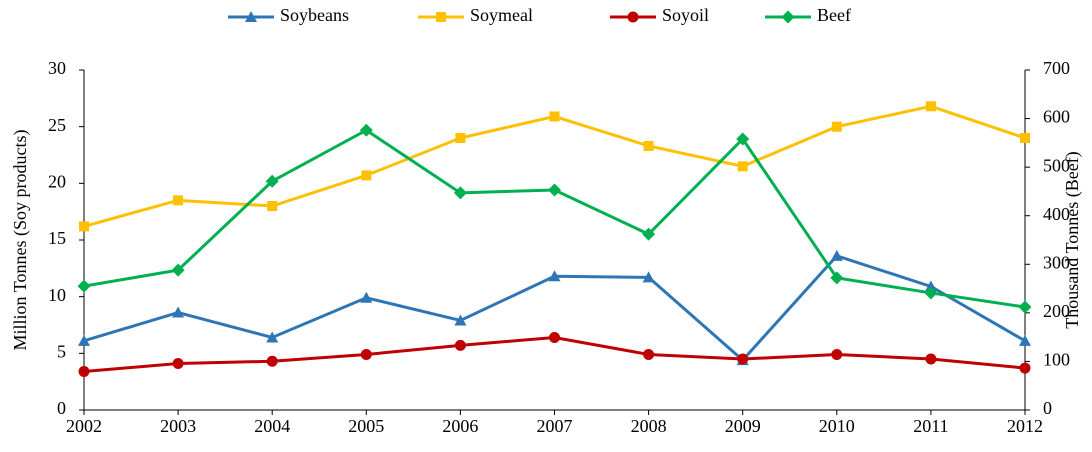 This screenshot has height=452, width=1092. What do you see at coordinates (1056, 262) in the screenshot?
I see `y2-tick-label: 300` at bounding box center [1056, 262].